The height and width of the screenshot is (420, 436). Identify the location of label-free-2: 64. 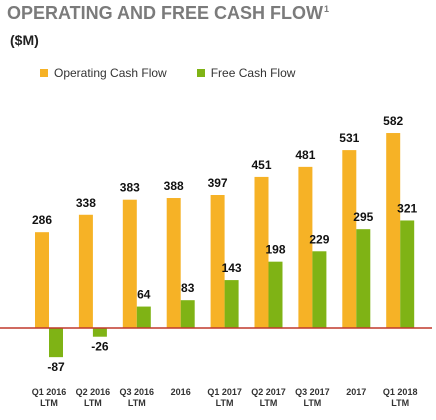
(144, 295).